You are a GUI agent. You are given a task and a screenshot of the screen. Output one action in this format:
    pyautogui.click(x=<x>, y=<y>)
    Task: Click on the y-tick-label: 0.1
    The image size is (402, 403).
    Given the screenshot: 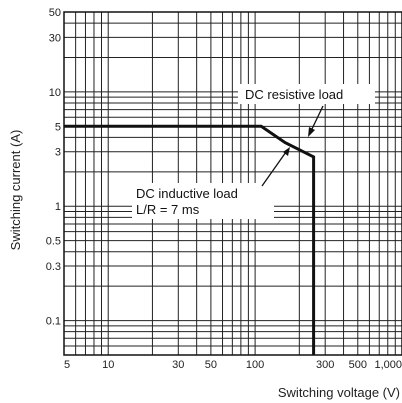 What is the action you would take?
    pyautogui.click(x=53, y=322)
    